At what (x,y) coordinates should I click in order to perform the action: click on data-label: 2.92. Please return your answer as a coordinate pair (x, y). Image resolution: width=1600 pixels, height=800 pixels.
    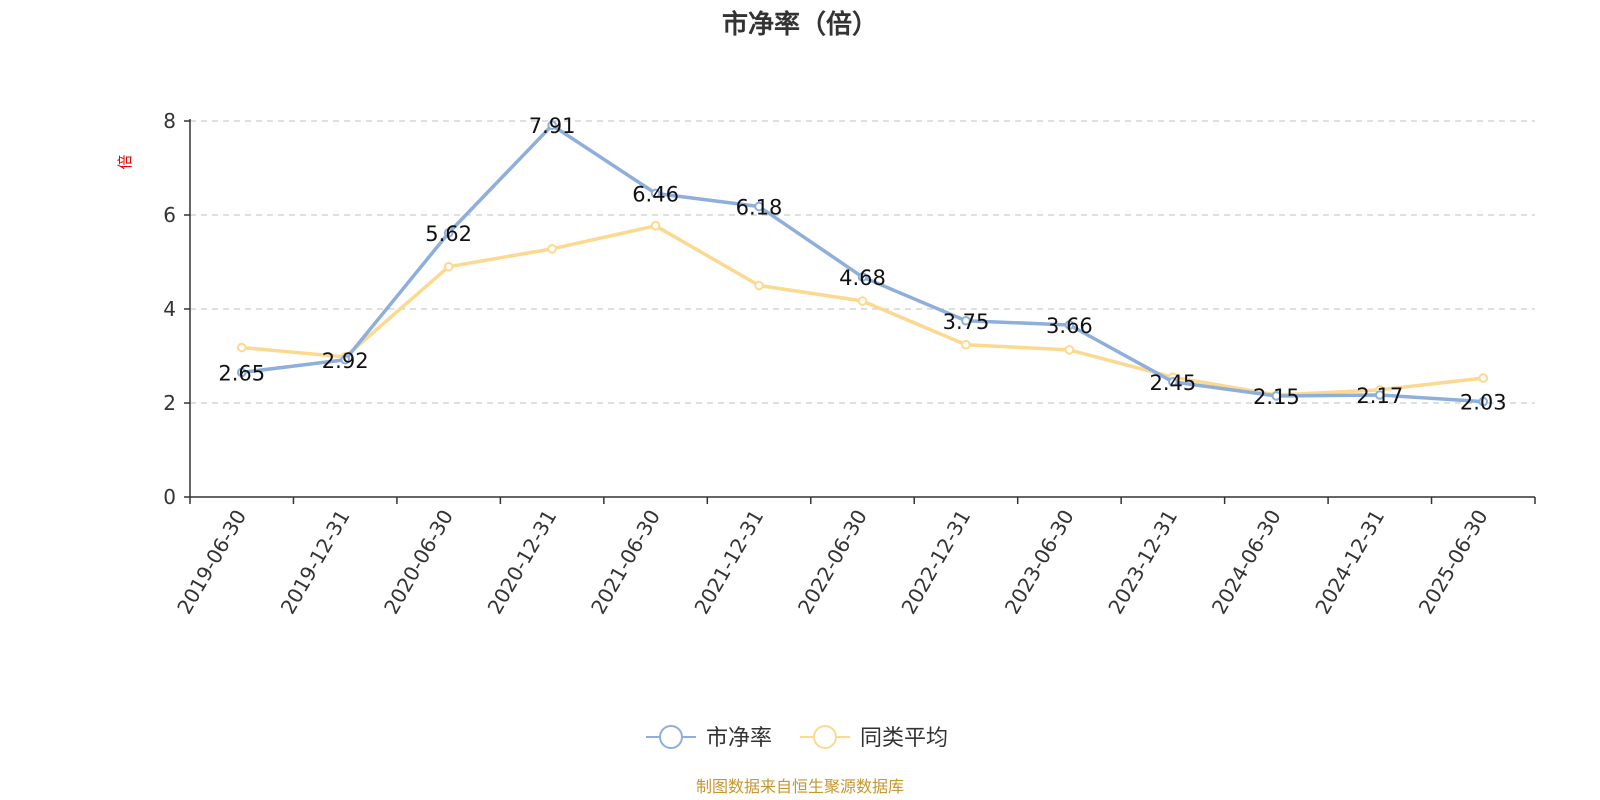
    Looking at the image, I should click on (345, 361).